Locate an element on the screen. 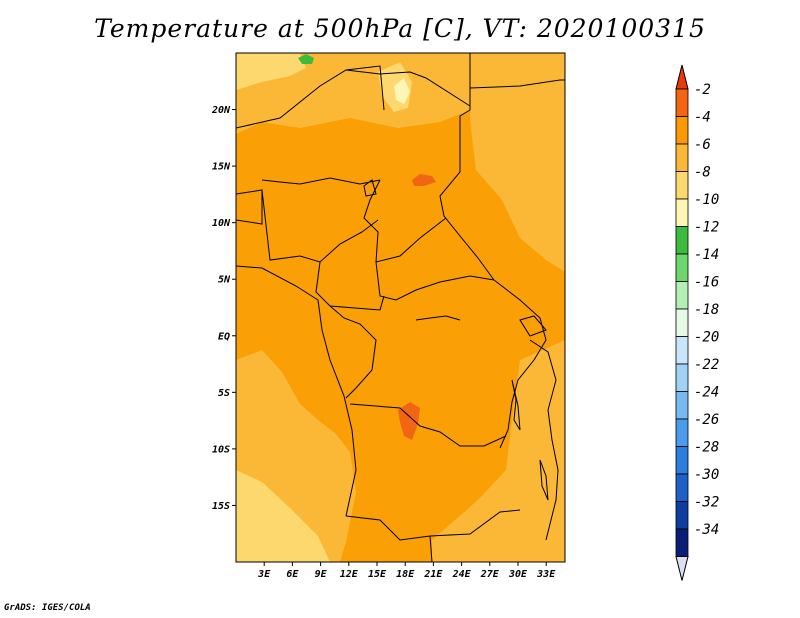  border-niger-libya is located at coordinates (408, 88).